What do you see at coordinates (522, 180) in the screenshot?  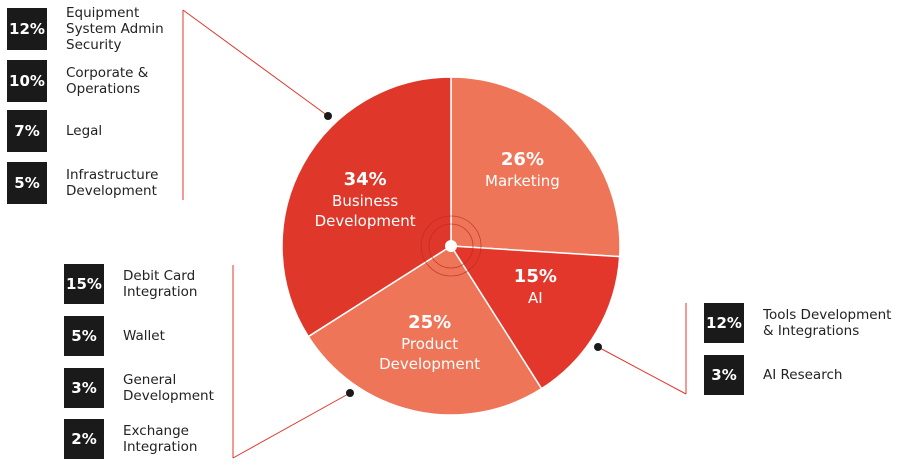 I see `slice-category-label: Marketing` at bounding box center [522, 180].